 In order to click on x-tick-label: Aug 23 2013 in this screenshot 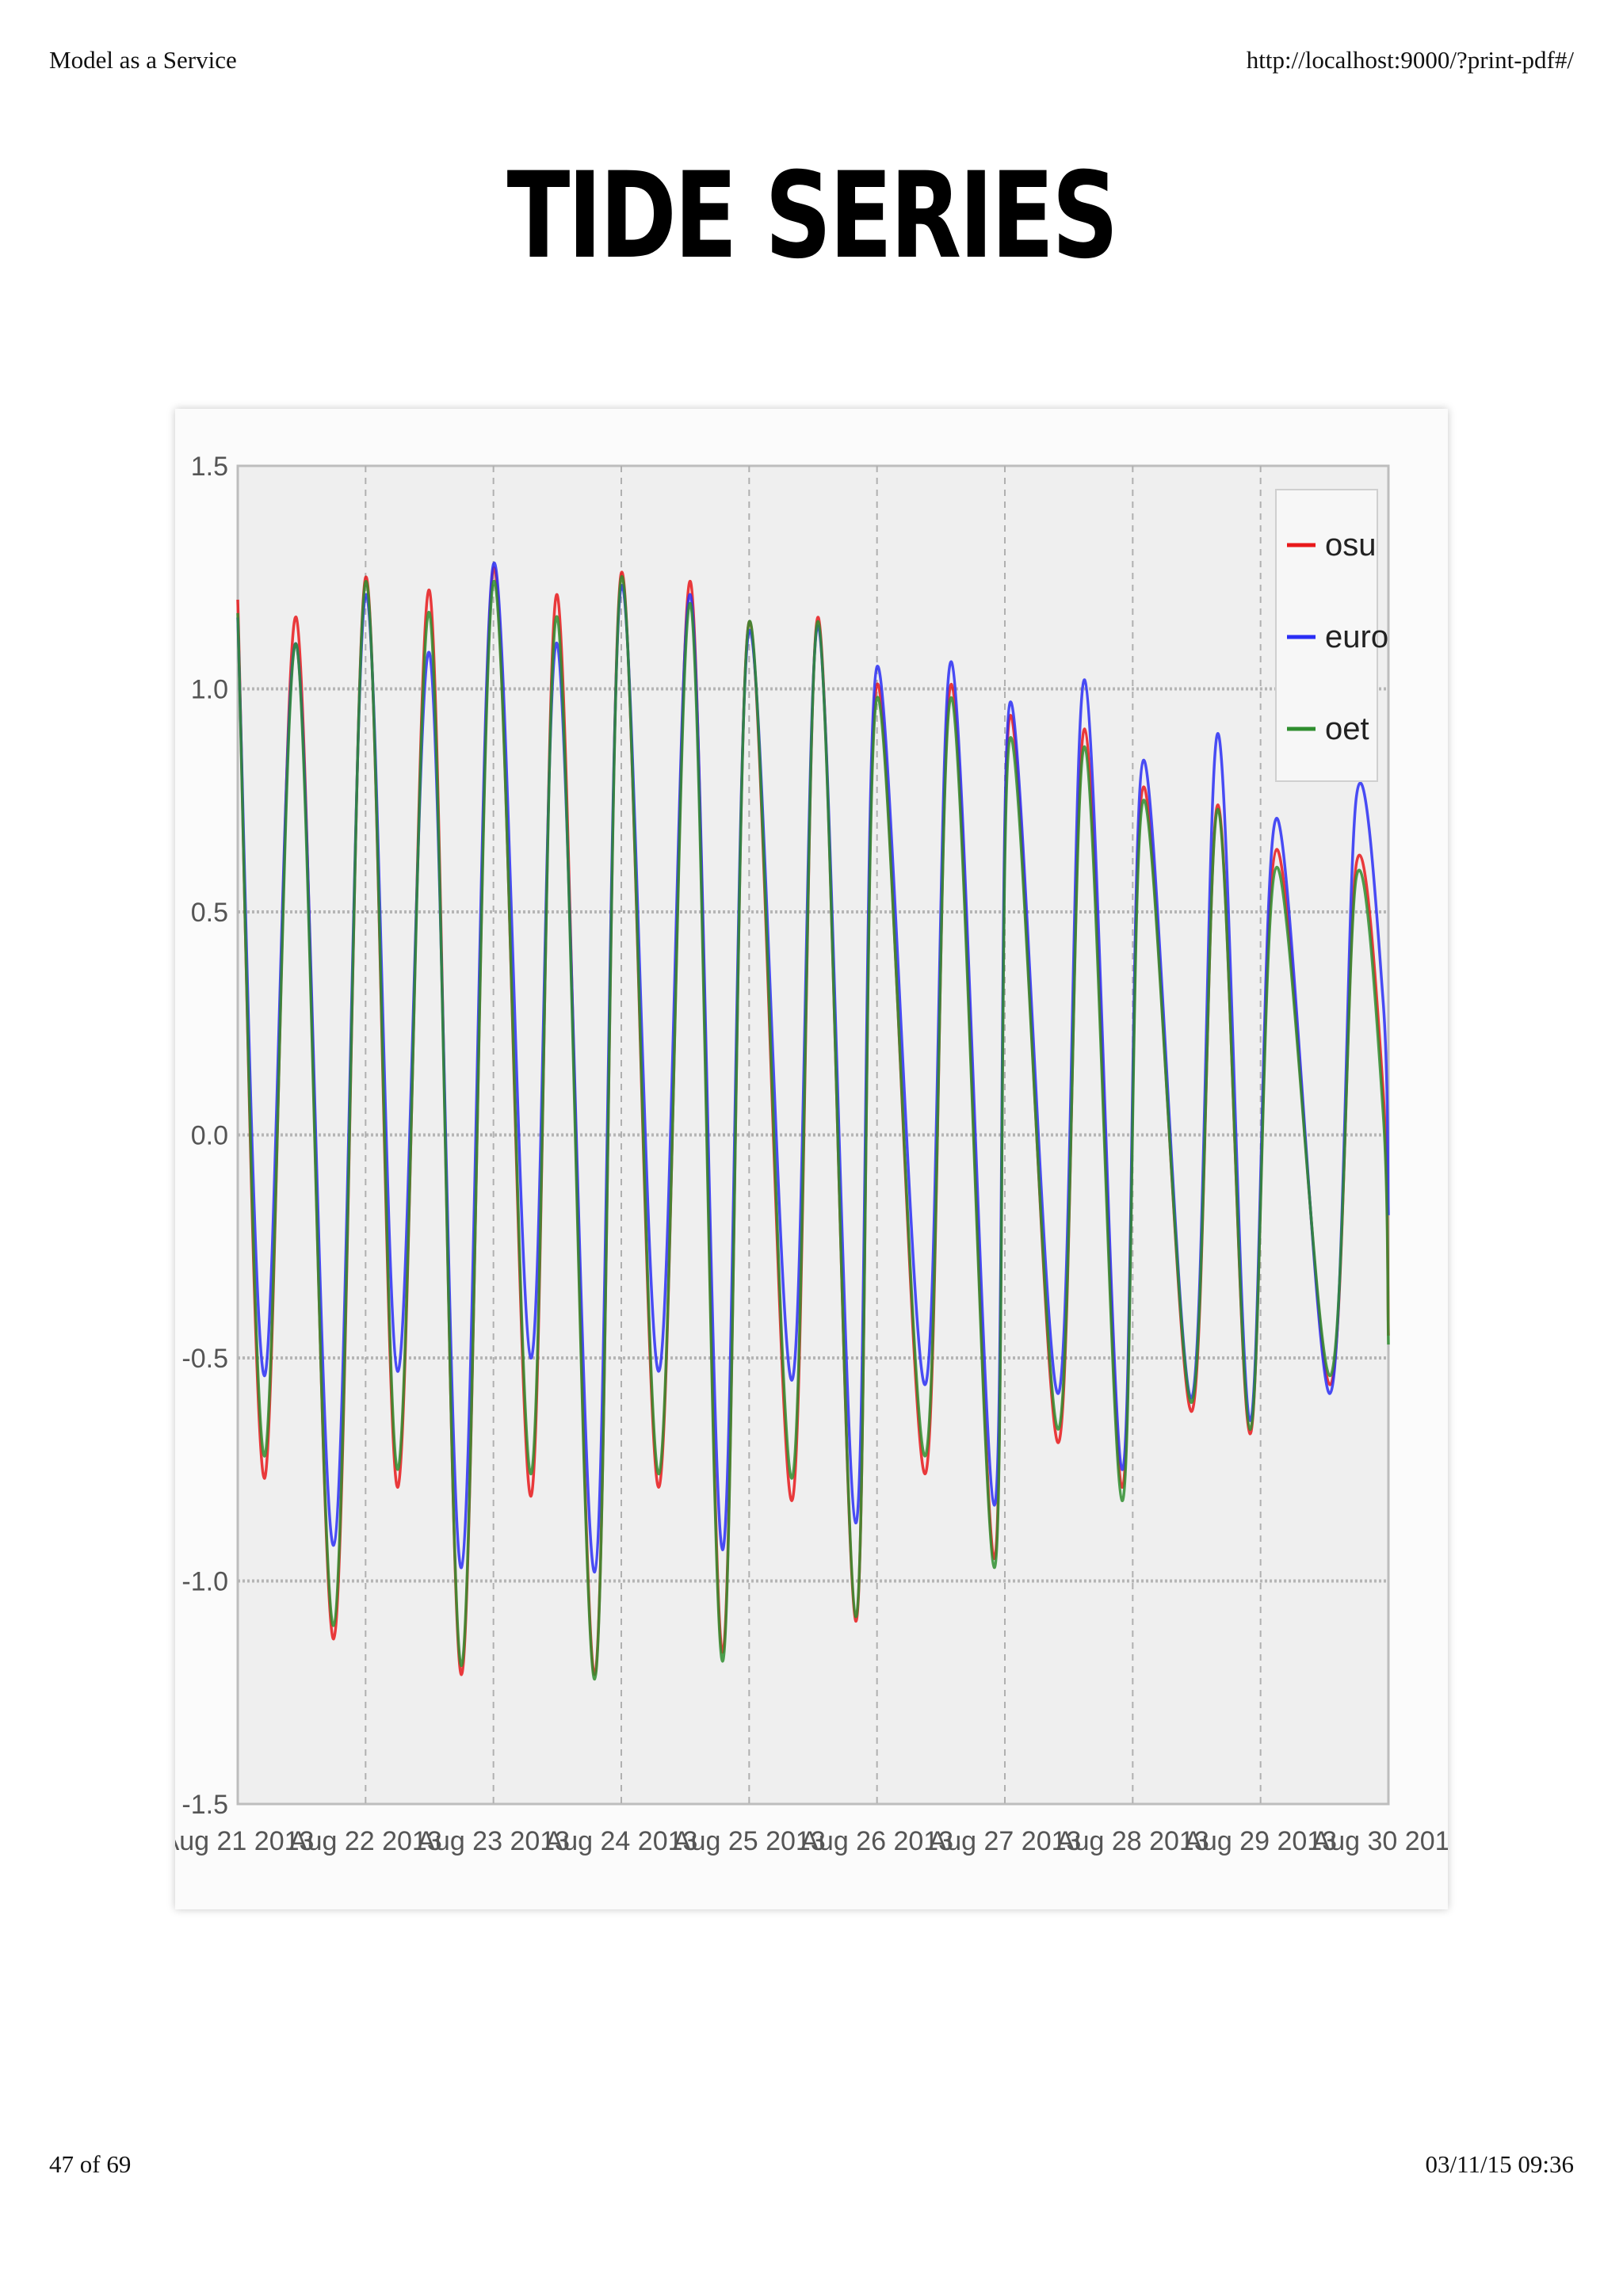, I will do `click(494, 1841)`.